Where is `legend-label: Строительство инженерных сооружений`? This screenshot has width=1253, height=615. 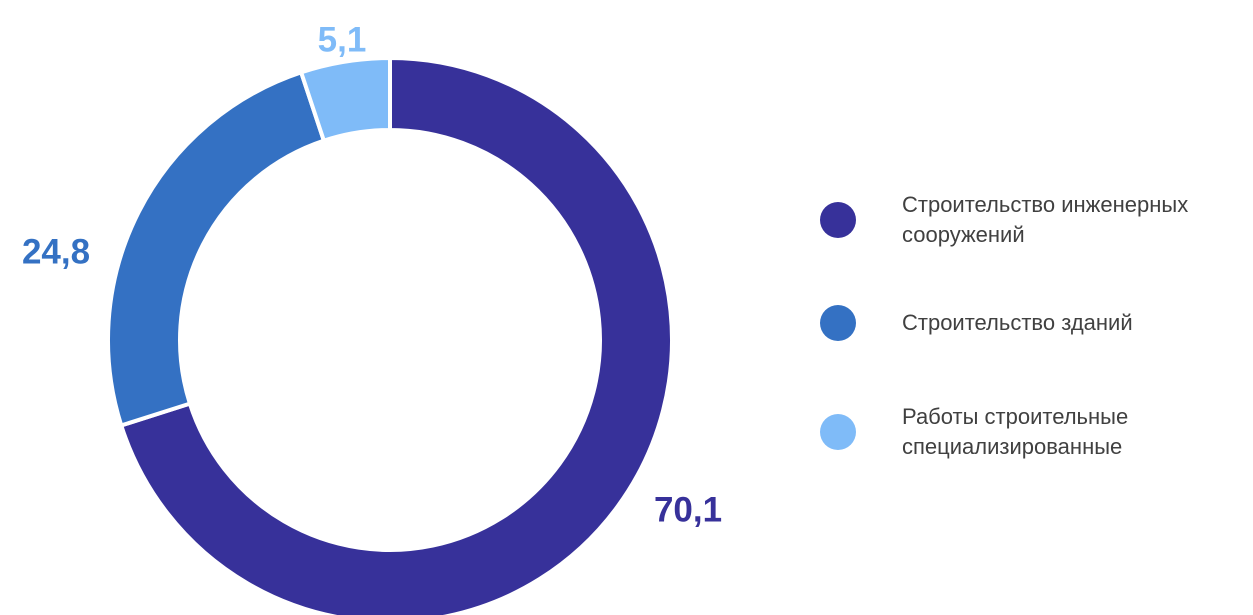
legend-label: Строительство инженерных сооружений is located at coordinates (1045, 219).